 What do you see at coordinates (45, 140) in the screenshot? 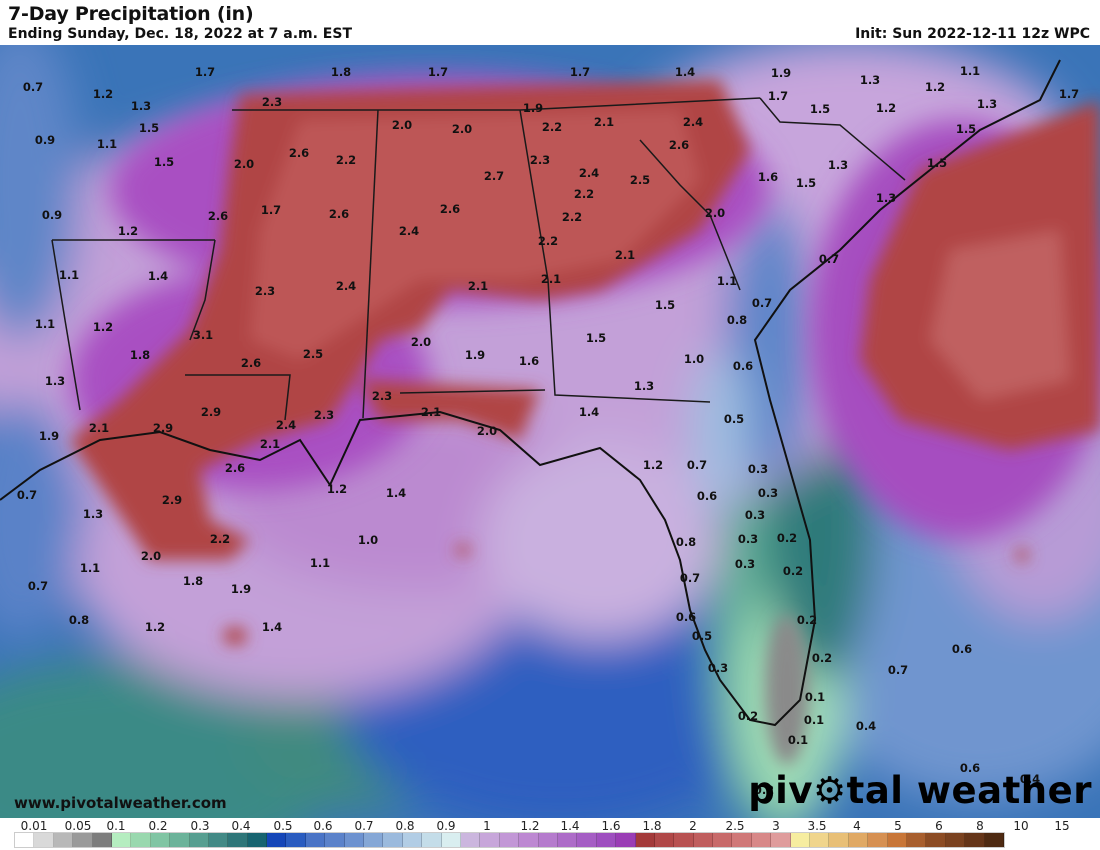
I see `precip-value-label: 0.9` at bounding box center [45, 140].